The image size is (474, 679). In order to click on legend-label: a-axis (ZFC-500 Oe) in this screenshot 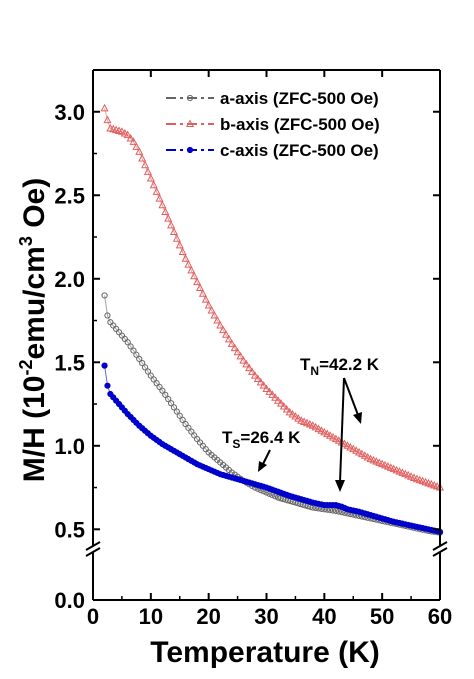, I will do `click(299, 98)`.